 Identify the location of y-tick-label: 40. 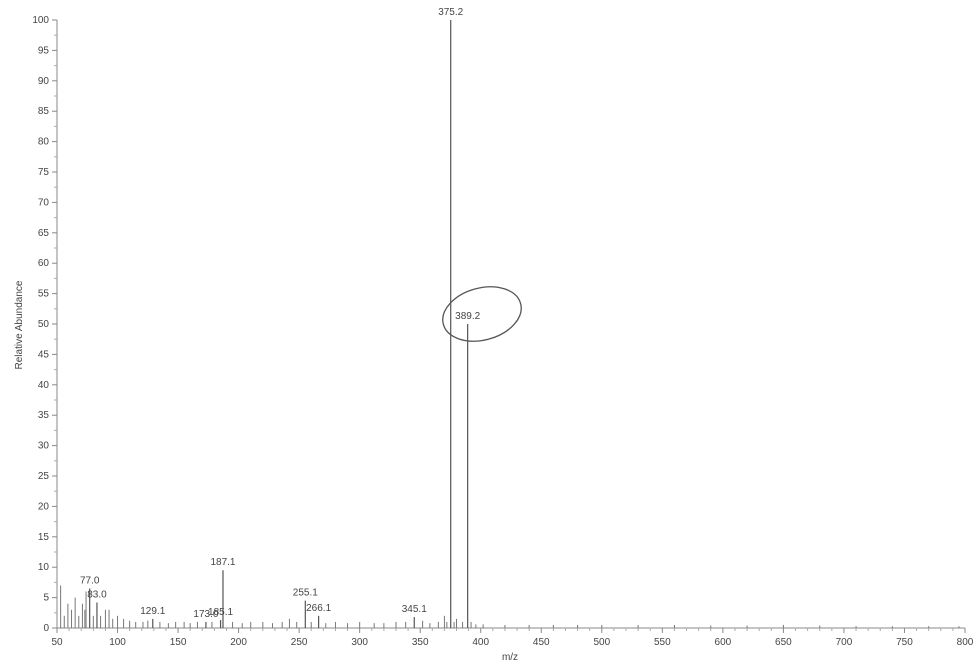
(44, 385).